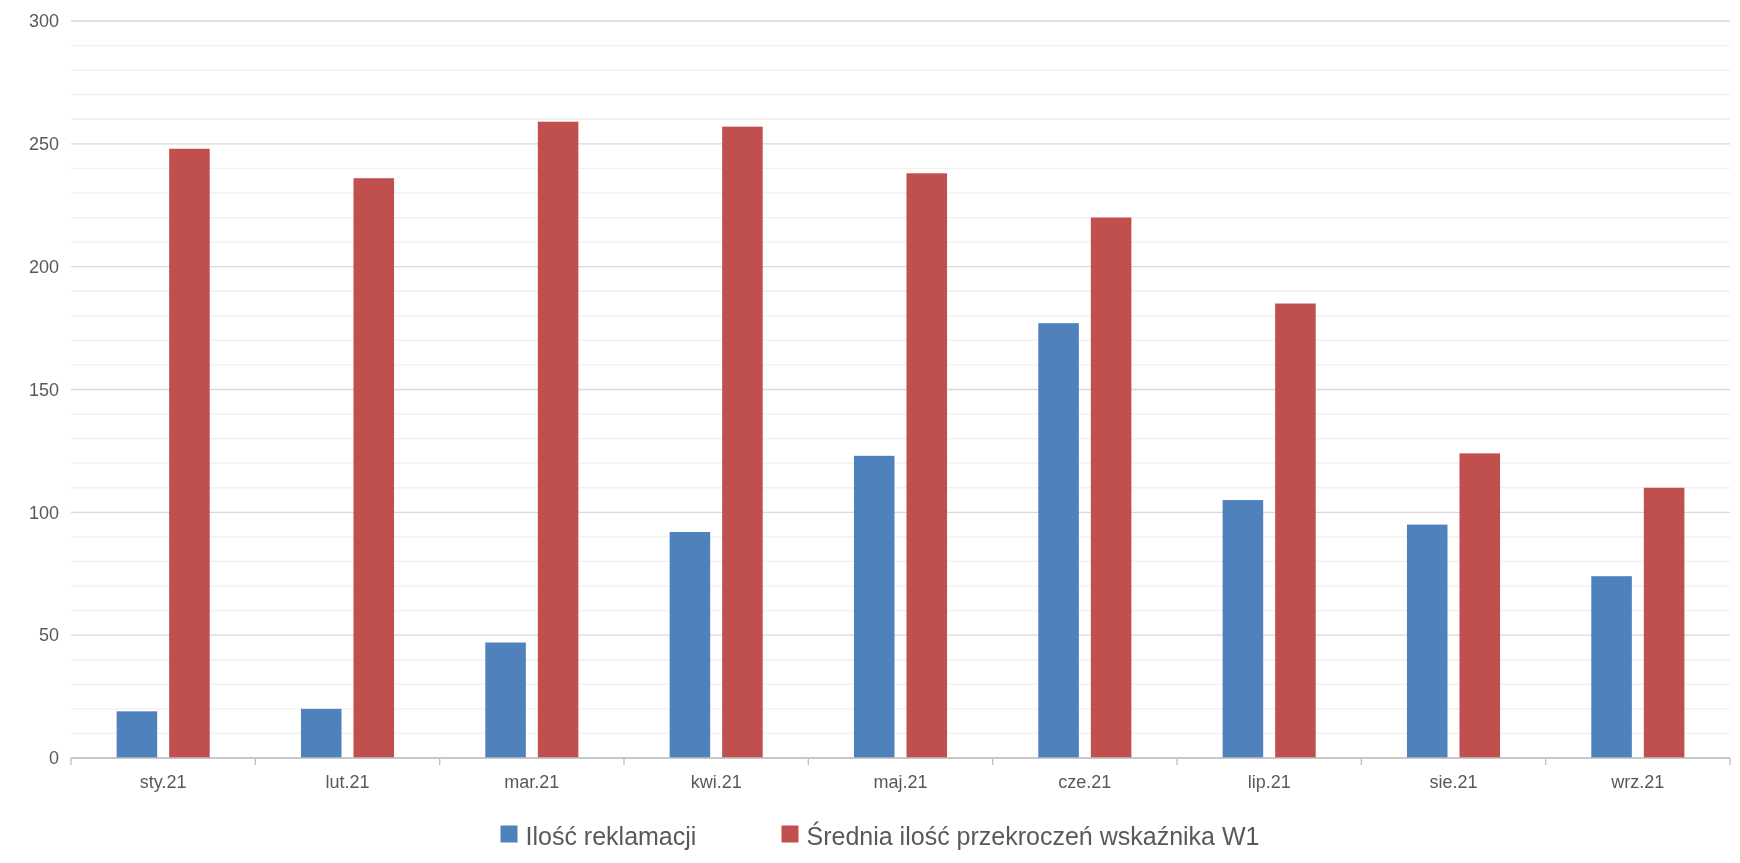  Describe the element at coordinates (1033, 835) in the screenshot. I see `legend-label: Średnia ilość przekroczeń wskaźnika W1` at that location.